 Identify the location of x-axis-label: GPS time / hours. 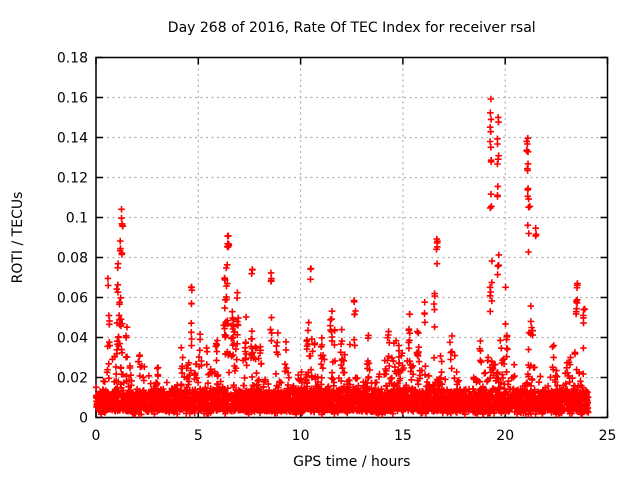
(351, 462).